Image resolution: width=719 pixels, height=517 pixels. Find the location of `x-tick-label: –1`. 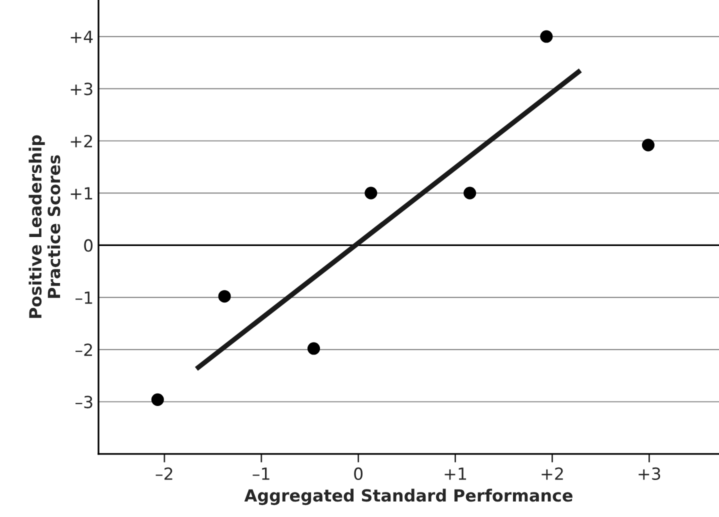

x-tick-label: –1 is located at coordinates (261, 474).